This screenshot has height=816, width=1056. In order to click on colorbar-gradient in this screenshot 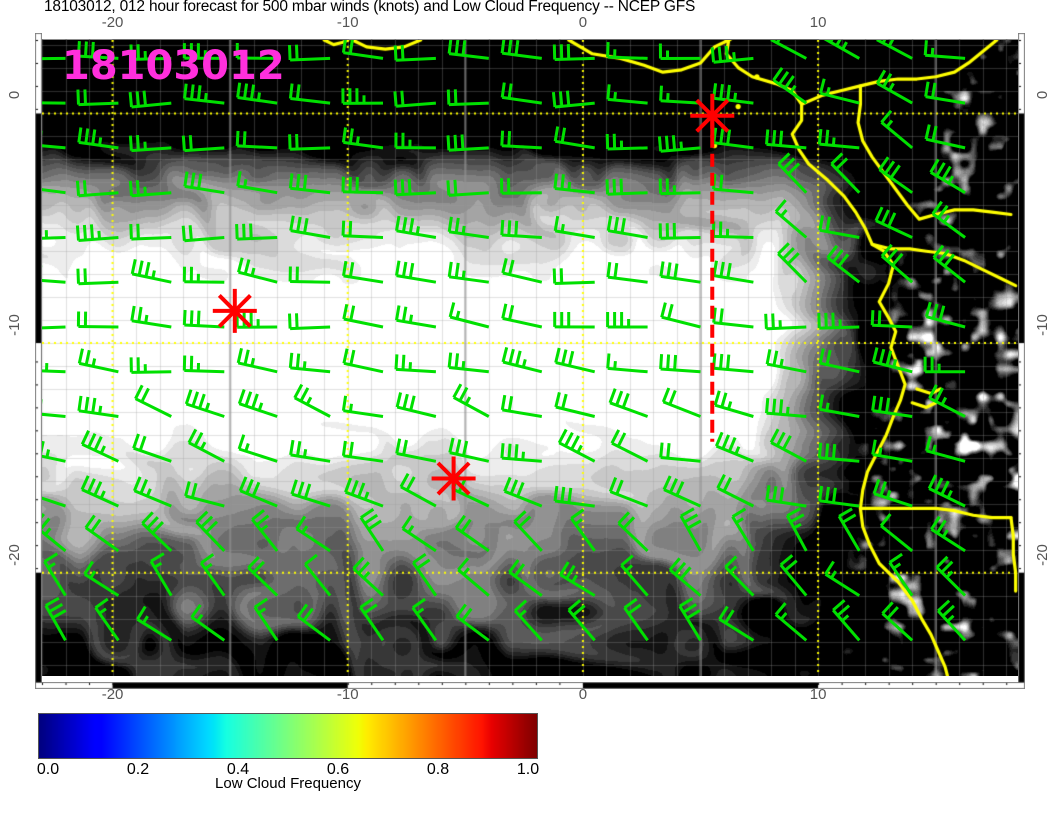, I will do `click(288, 736)`.